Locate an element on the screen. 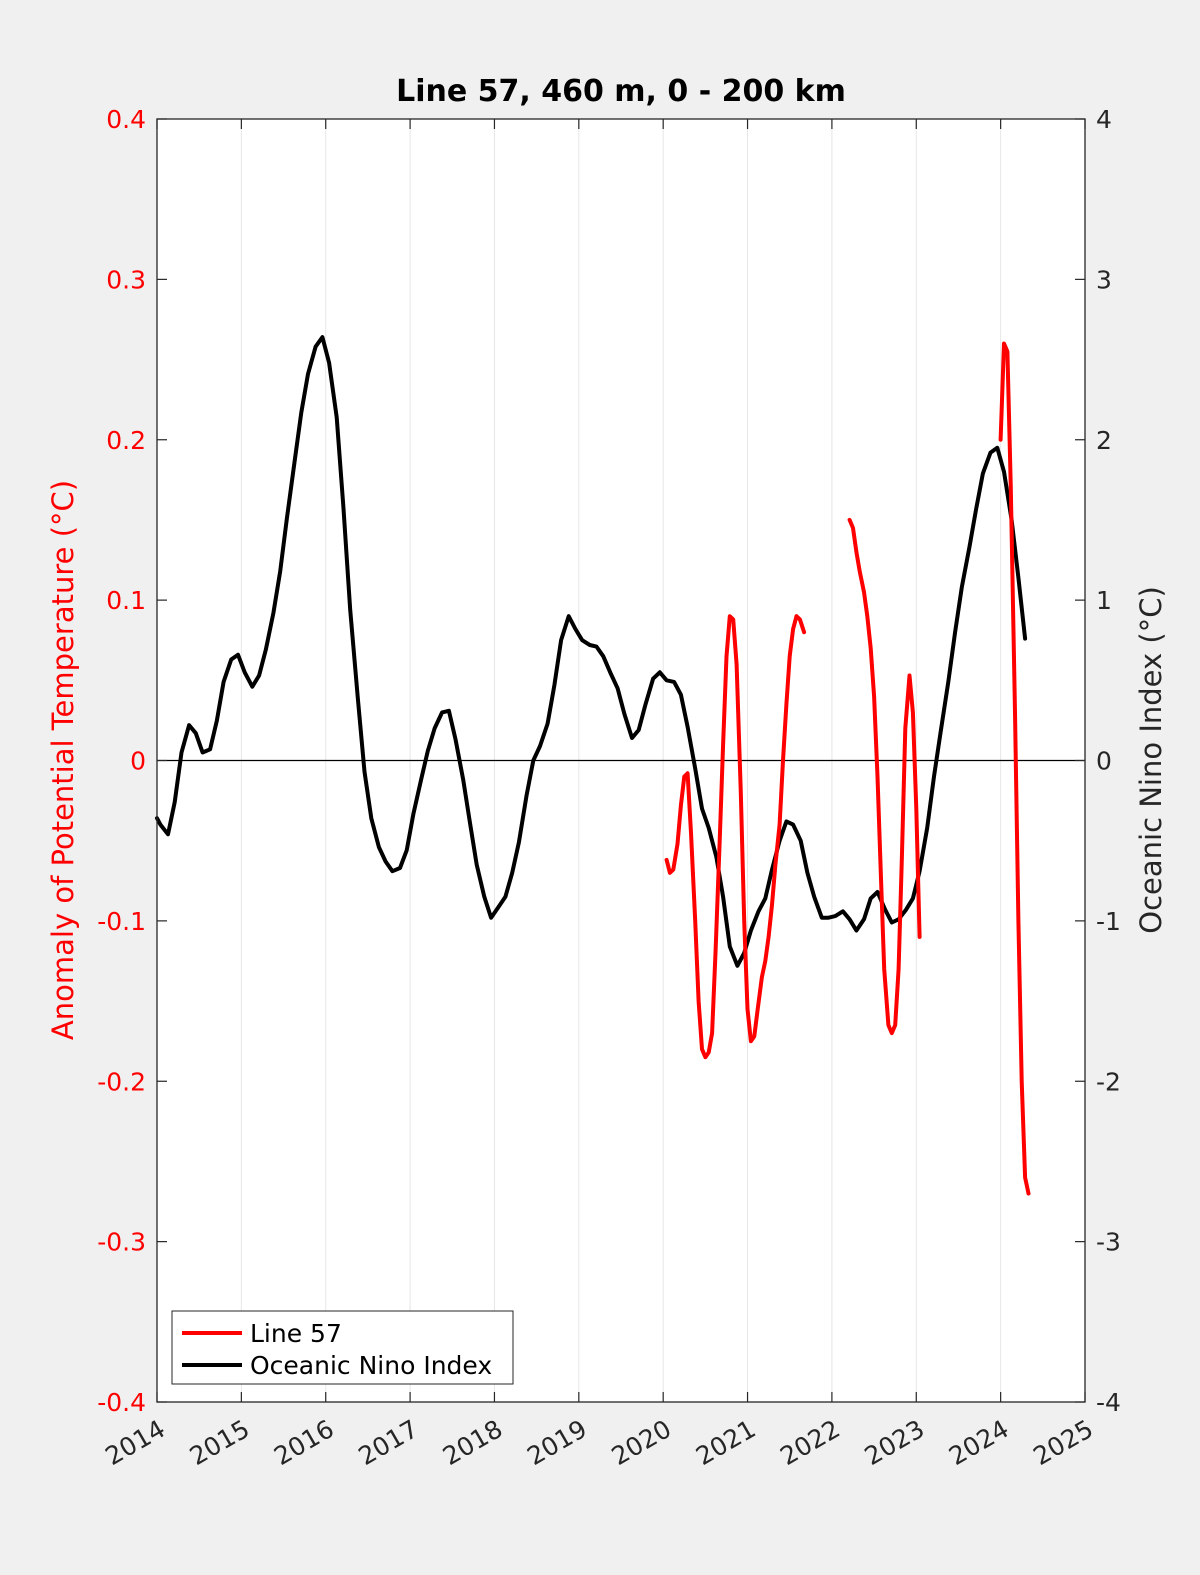  x-tick-label: 2025 is located at coordinates (1063, 1442).